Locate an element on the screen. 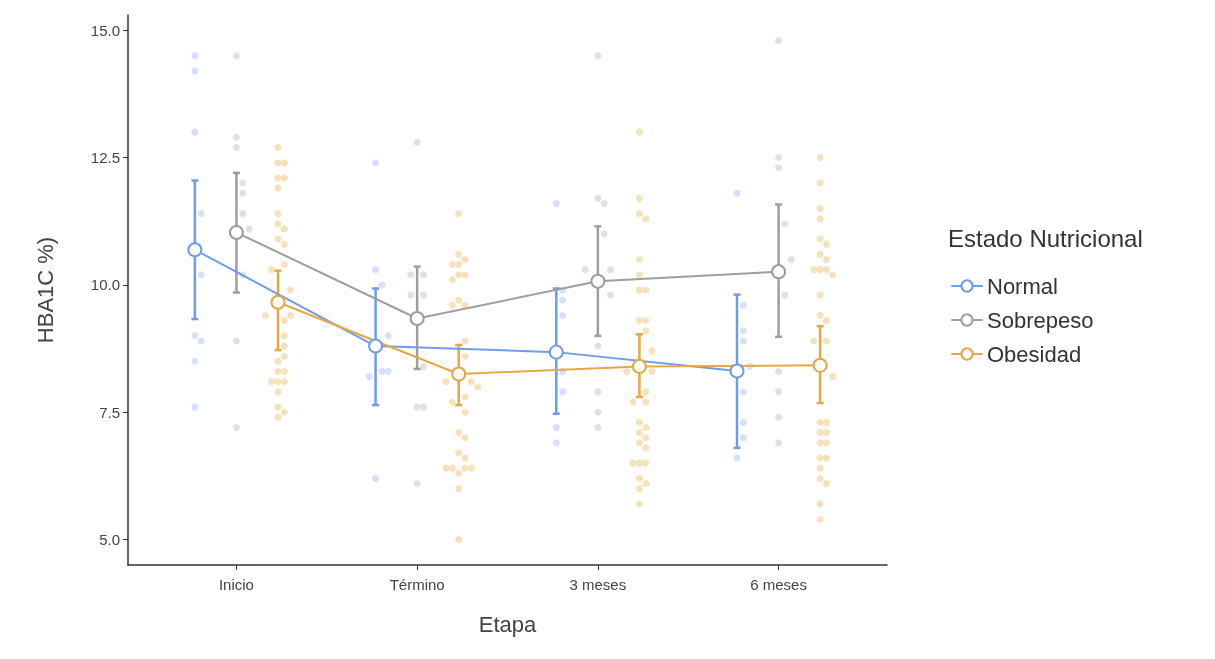 The image size is (1215, 659). y-tick-label: 12.5 is located at coordinates (105, 158).